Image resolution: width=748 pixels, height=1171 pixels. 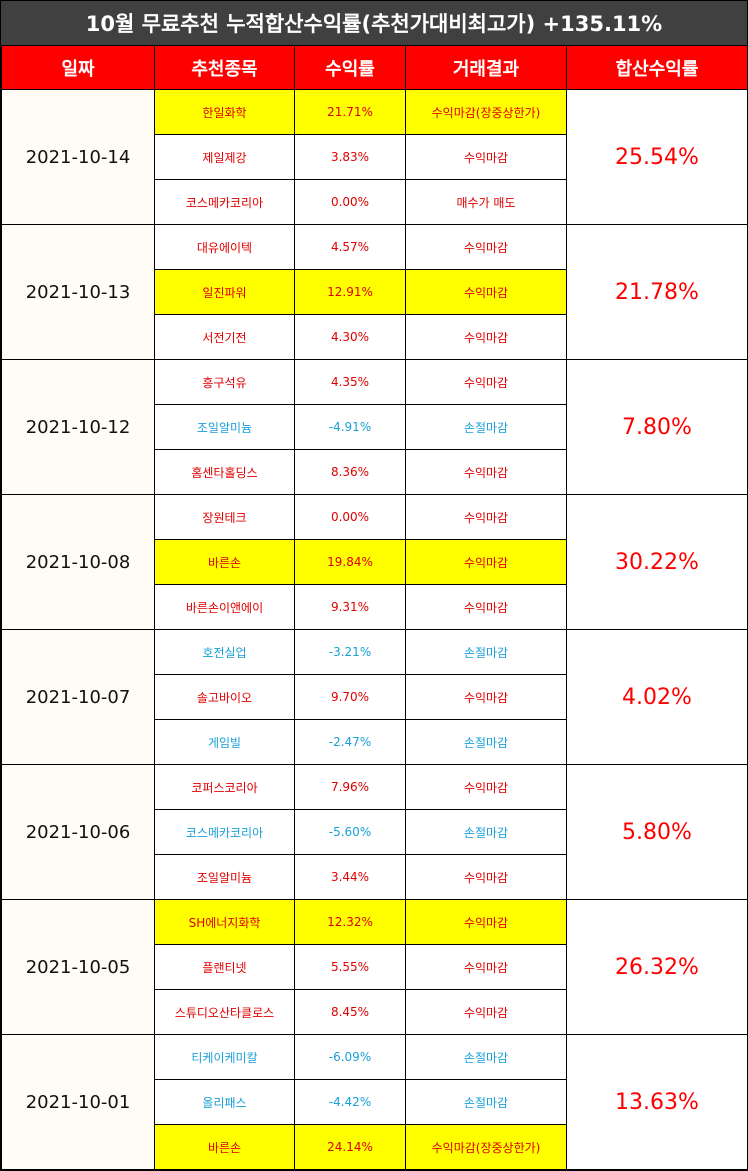 I want to click on stock-cell: 장원테크, so click(x=224, y=517).